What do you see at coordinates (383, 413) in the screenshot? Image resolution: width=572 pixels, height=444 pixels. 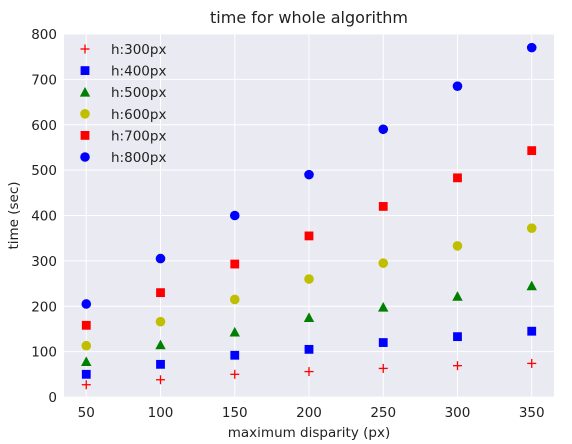 I see `x-tick-label: 250` at bounding box center [383, 413].